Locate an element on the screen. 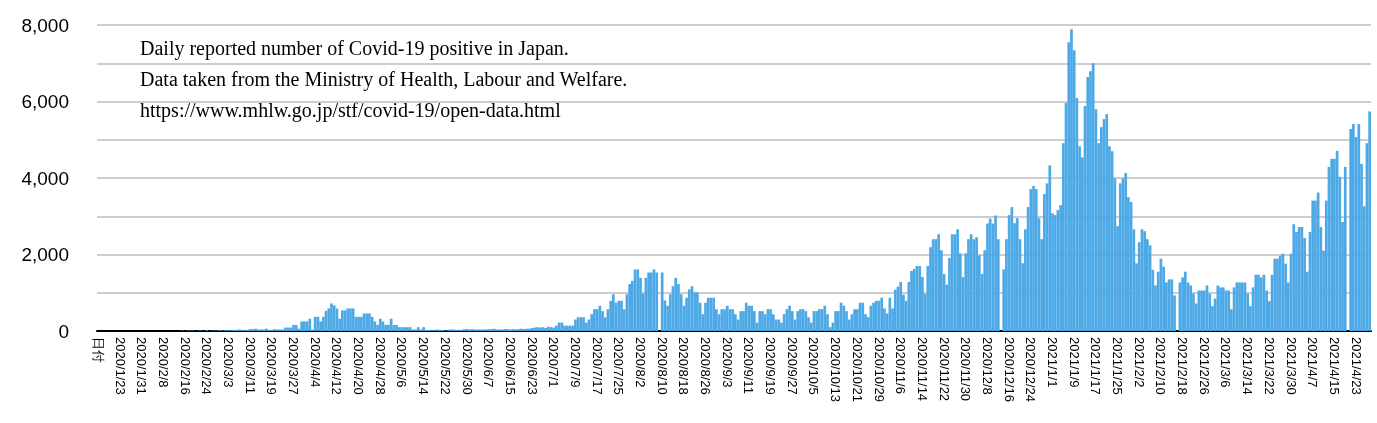  x-tick-label: 2020/3/3 is located at coordinates (228, 362).